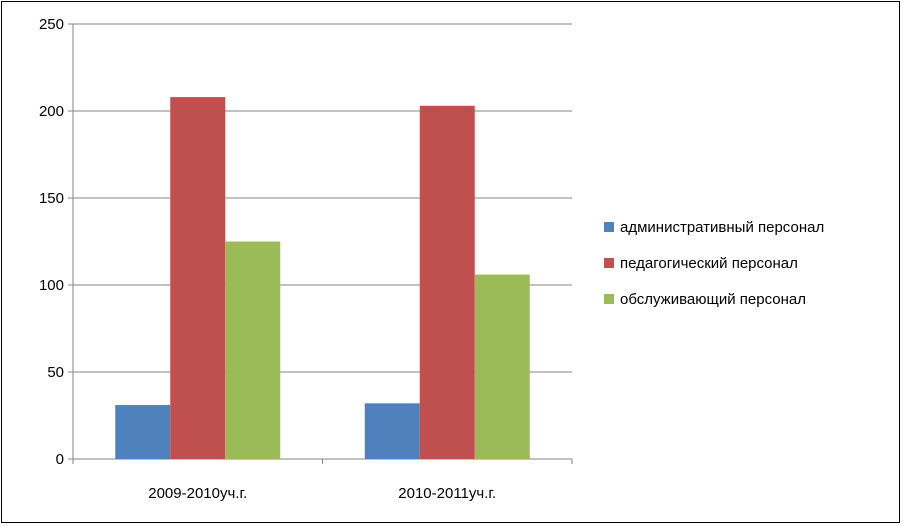 The height and width of the screenshot is (526, 903). What do you see at coordinates (51, 285) in the screenshot?
I see `y-tick-label: 100` at bounding box center [51, 285].